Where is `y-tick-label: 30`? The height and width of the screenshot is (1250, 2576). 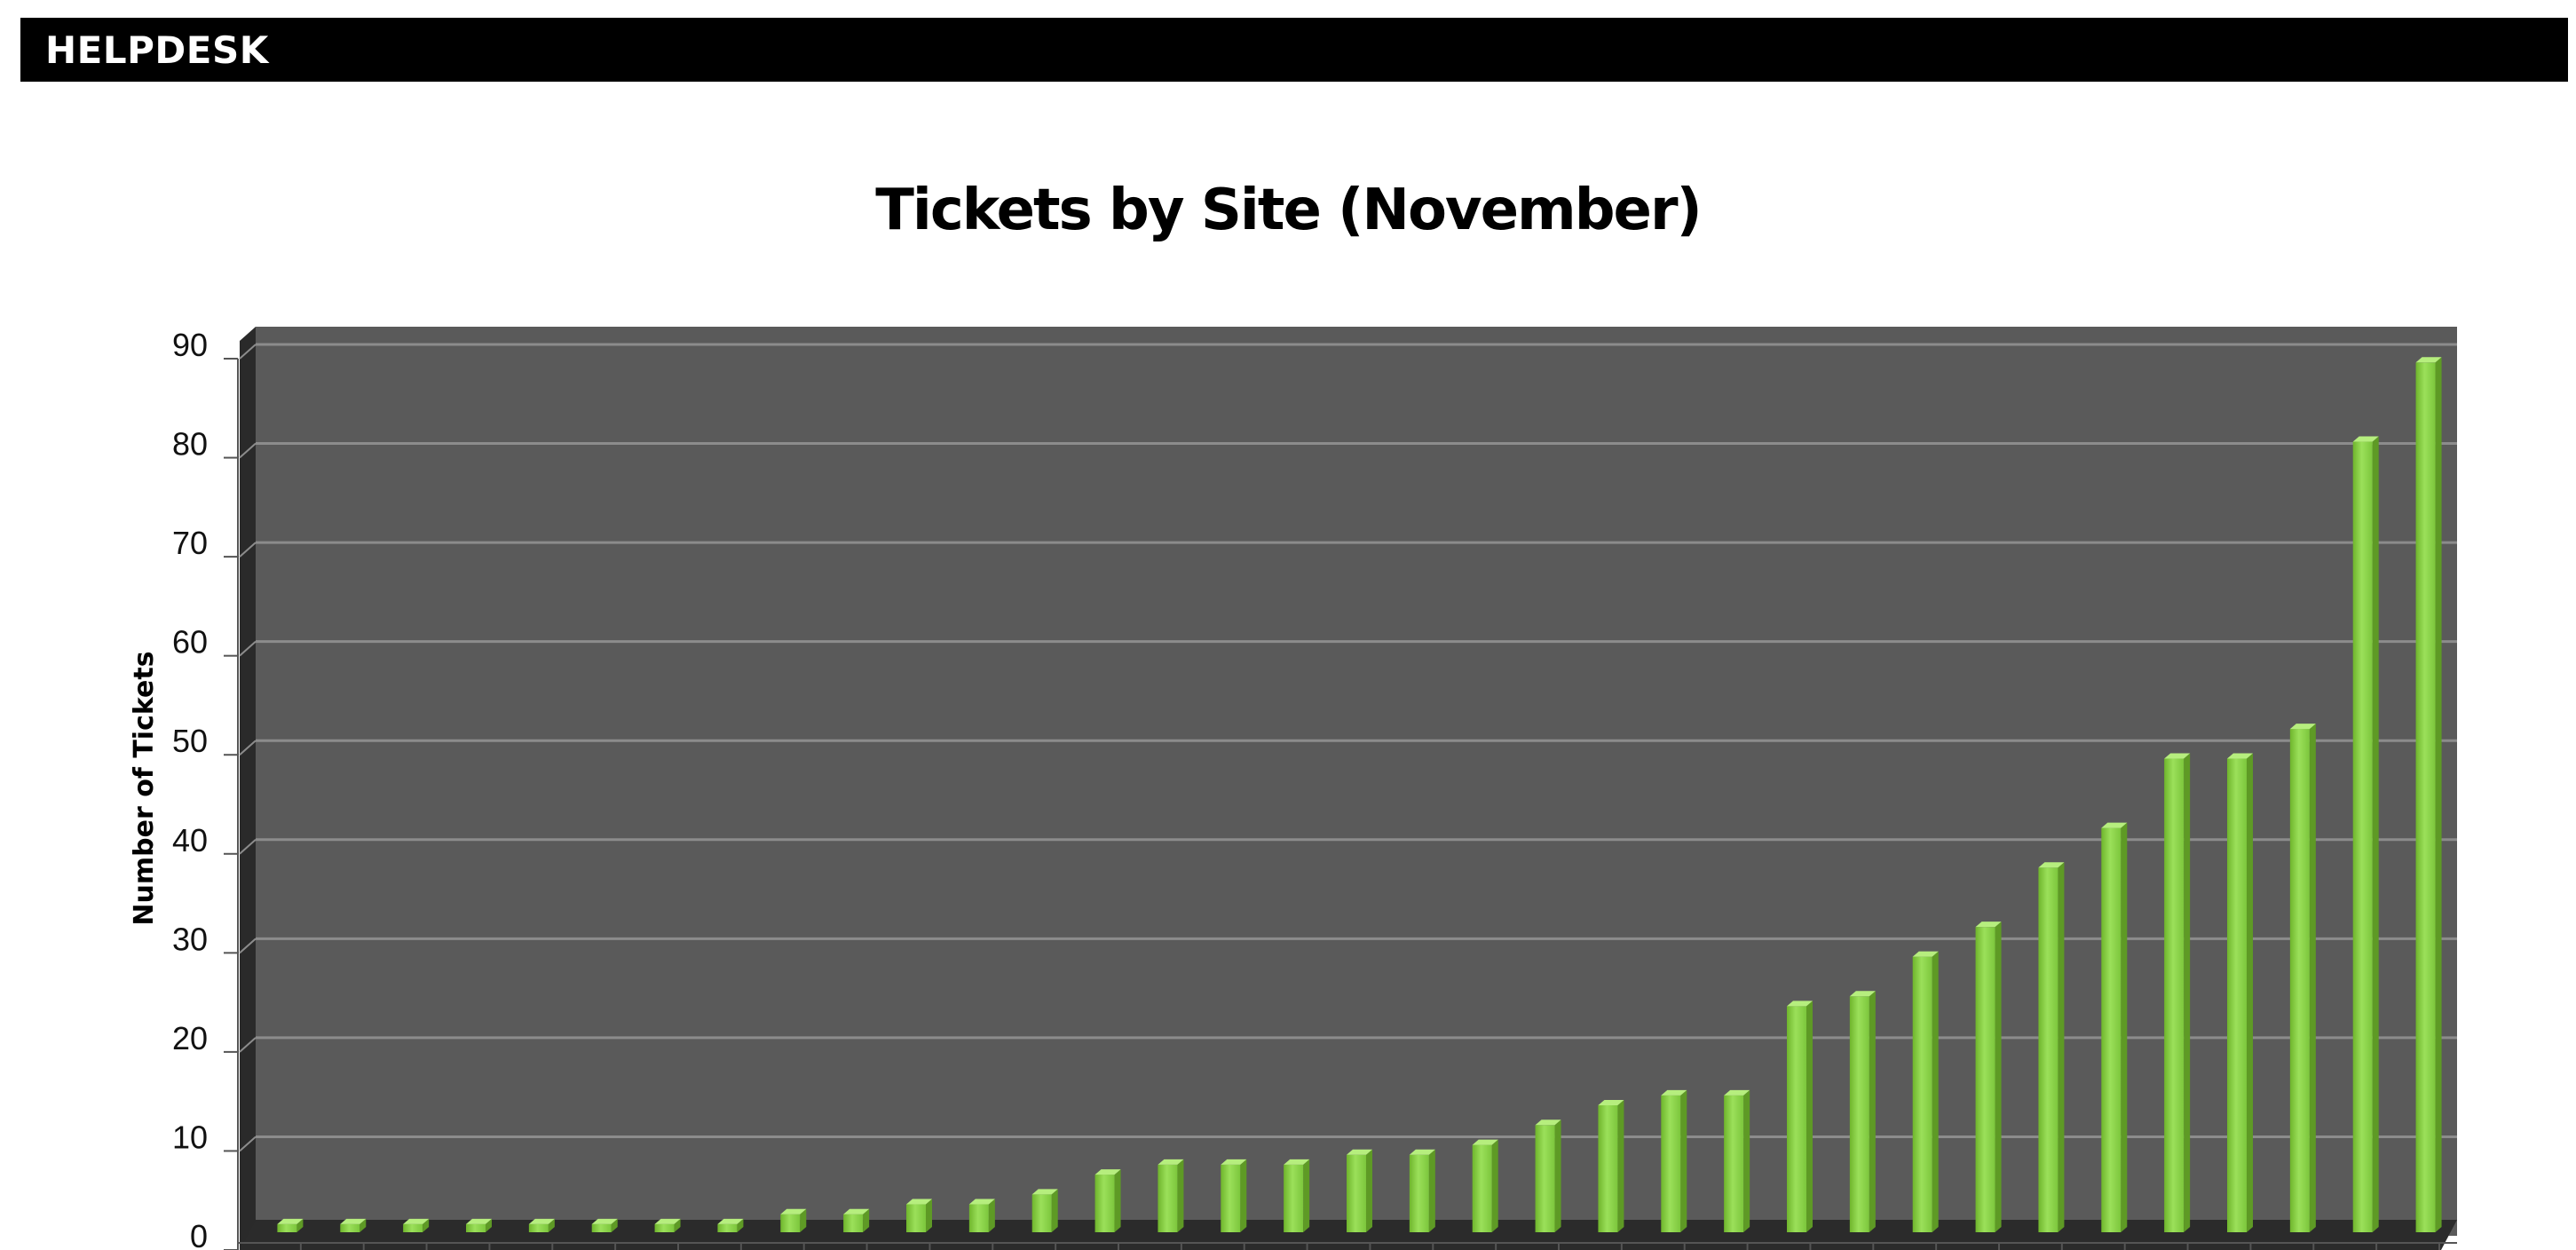
y-tick-label: 30 is located at coordinates (190, 939).